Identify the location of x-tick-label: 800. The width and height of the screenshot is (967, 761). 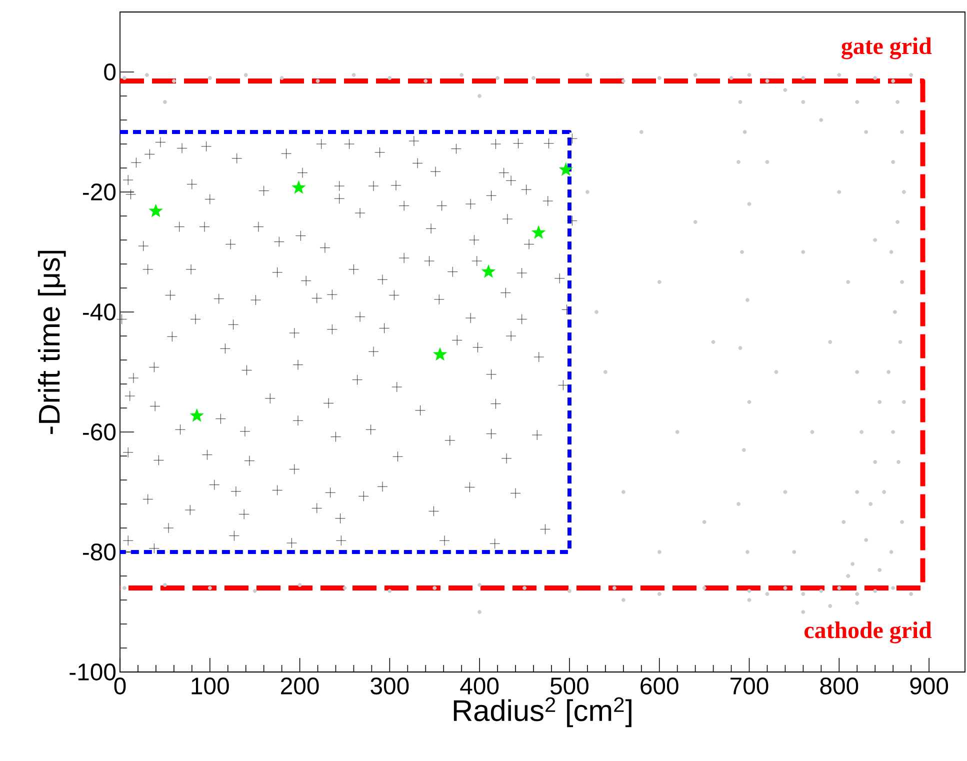
(839, 686).